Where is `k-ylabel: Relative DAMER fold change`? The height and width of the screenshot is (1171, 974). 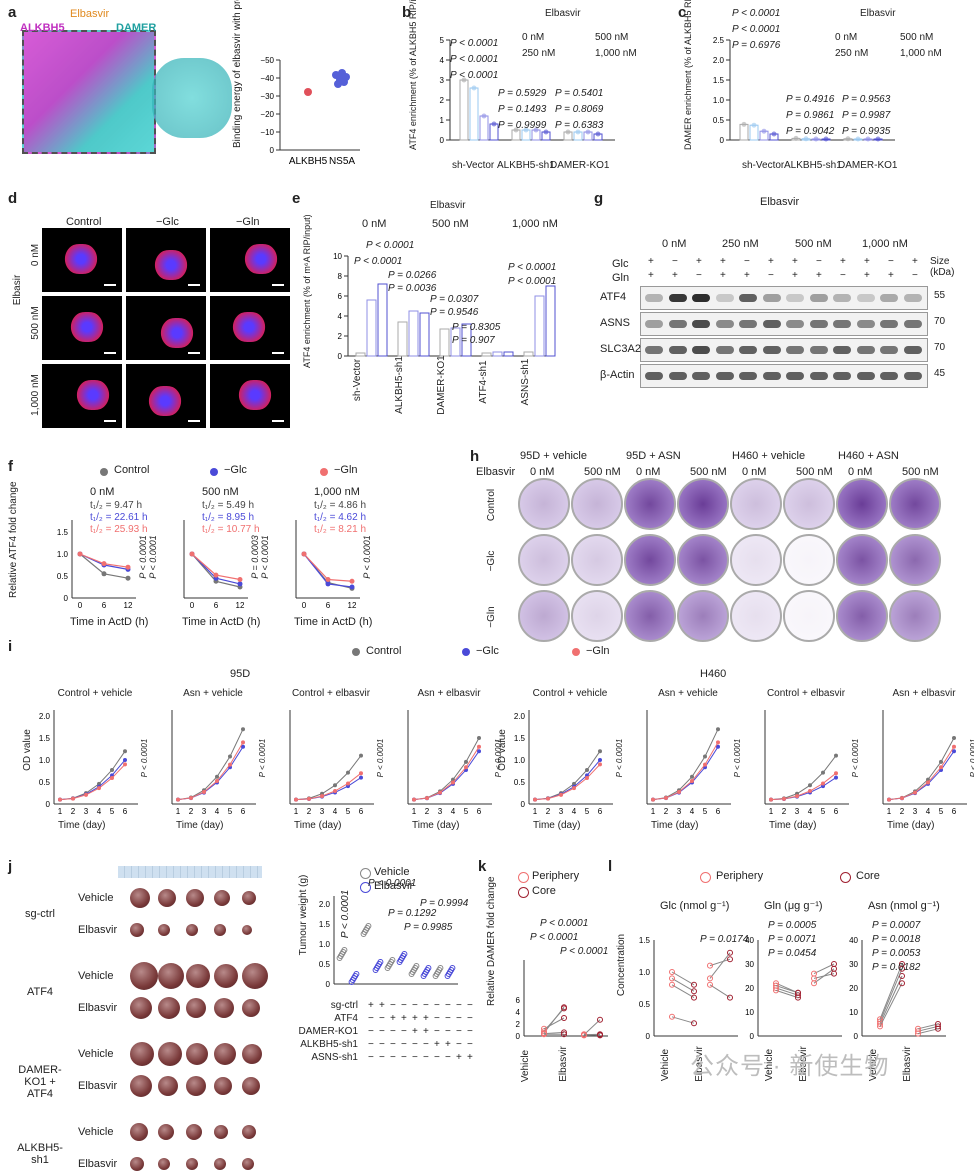 k-ylabel: Relative DAMER fold change is located at coordinates (491, 941).